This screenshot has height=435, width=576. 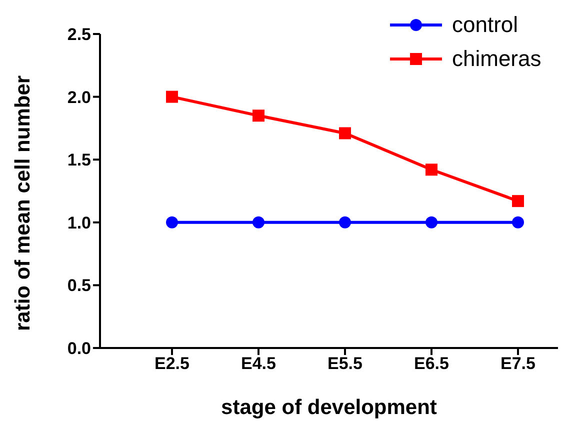 What do you see at coordinates (345, 364) in the screenshot?
I see `x-tick-label: E5.5` at bounding box center [345, 364].